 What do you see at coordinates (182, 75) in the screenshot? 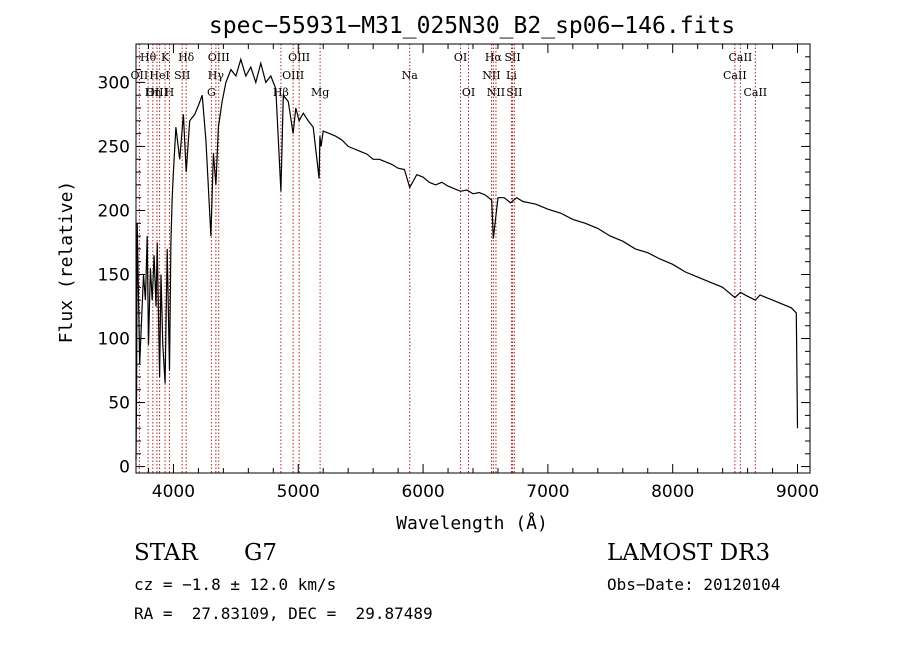
I see `line-label-6: SII` at bounding box center [182, 75].